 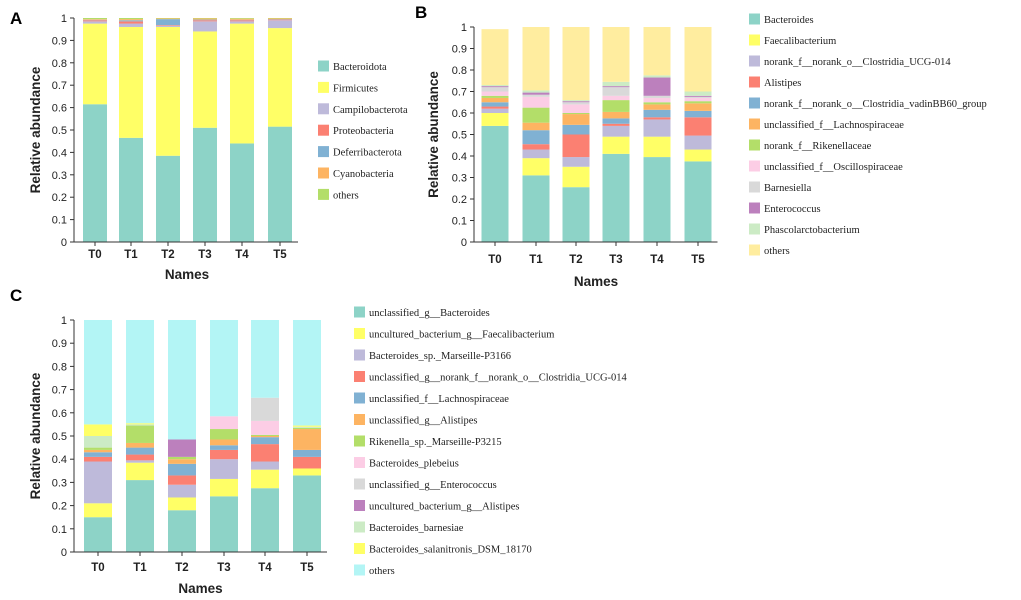 What do you see at coordinates (575, 260) in the screenshot?
I see `panel-b-x-tick-label: T2` at bounding box center [575, 260].